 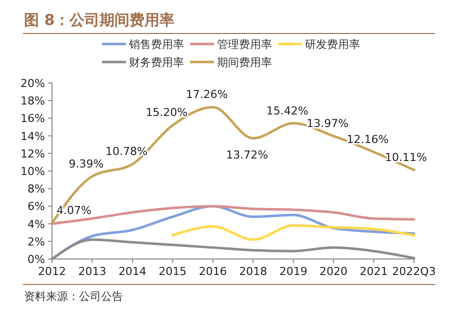 I want to click on x-tick-label: 2012, so click(x=52, y=271).